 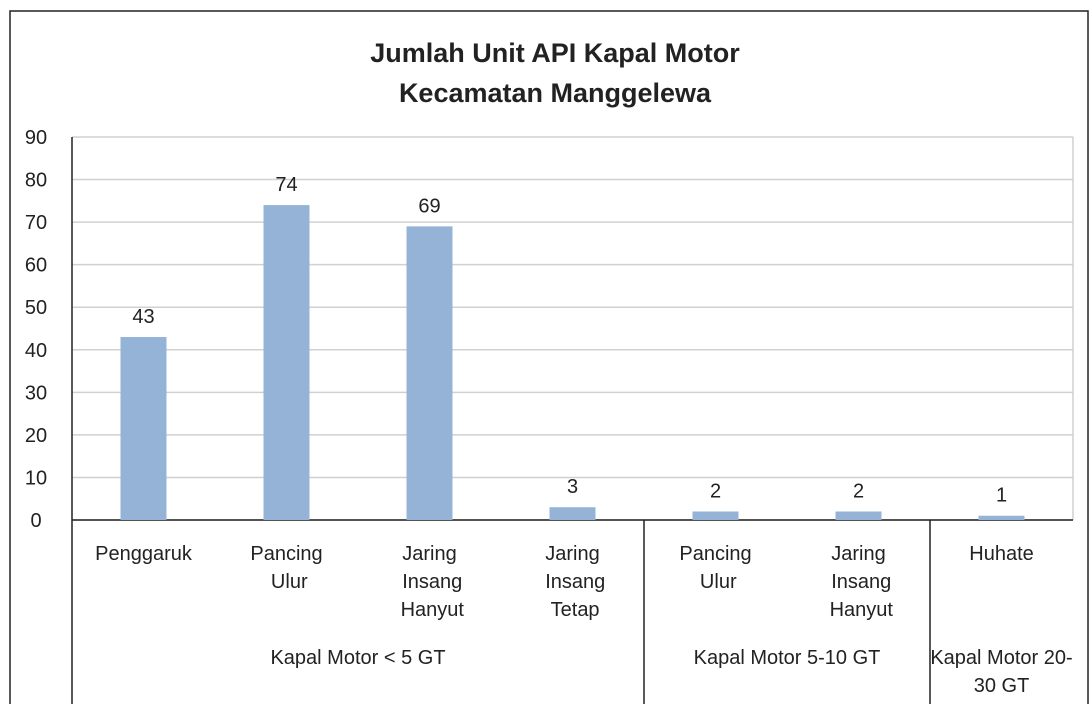 What do you see at coordinates (144, 554) in the screenshot?
I see `x-tick-label: Penggaruk` at bounding box center [144, 554].